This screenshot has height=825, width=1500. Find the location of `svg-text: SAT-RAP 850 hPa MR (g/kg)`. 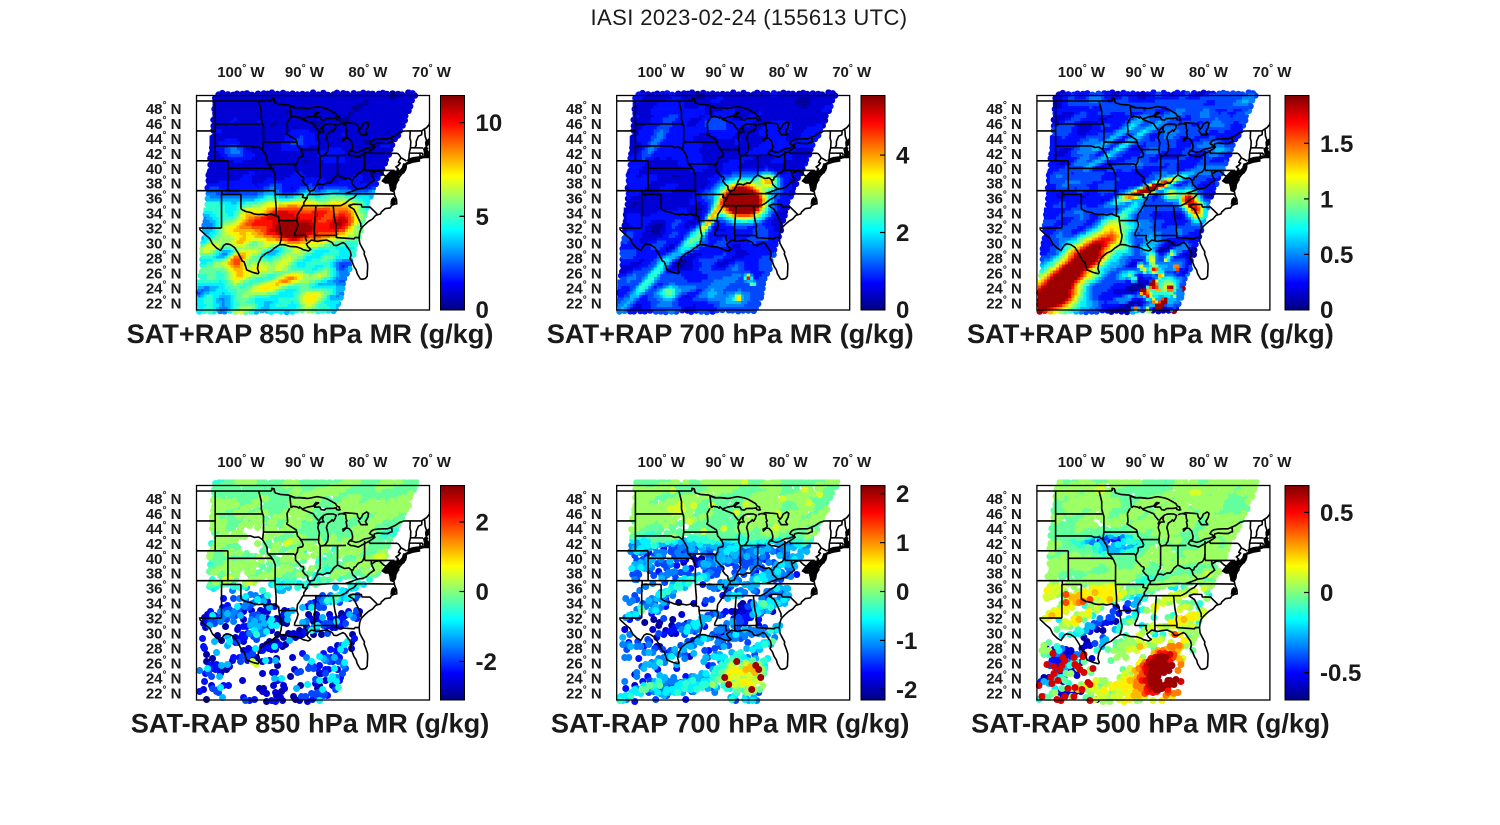

svg-text: SAT-RAP 850 hPa MR (g/kg) is located at coordinates (310, 723).